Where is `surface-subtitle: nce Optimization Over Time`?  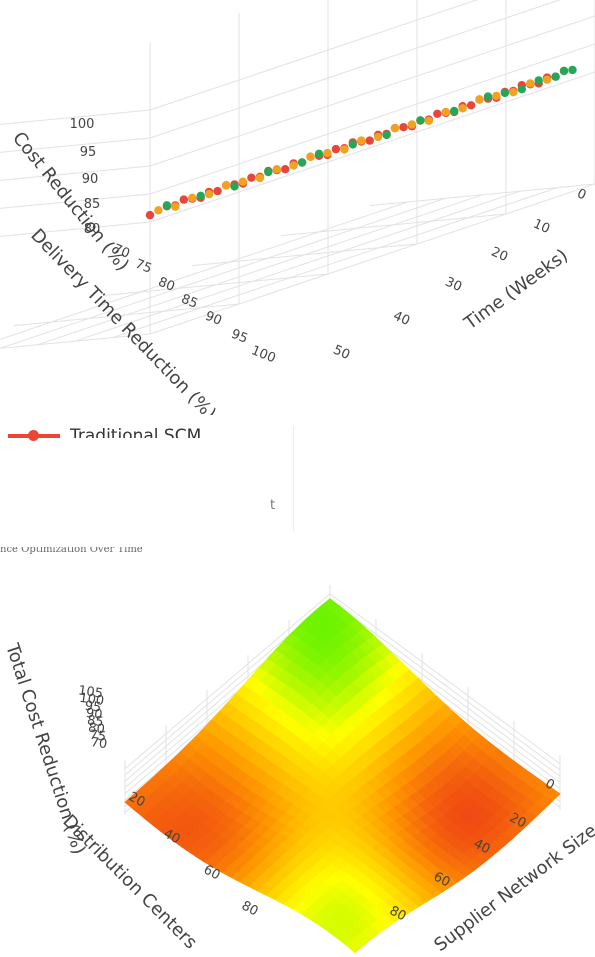
surface-subtitle: nce Optimization Over Time is located at coordinates (71, 551).